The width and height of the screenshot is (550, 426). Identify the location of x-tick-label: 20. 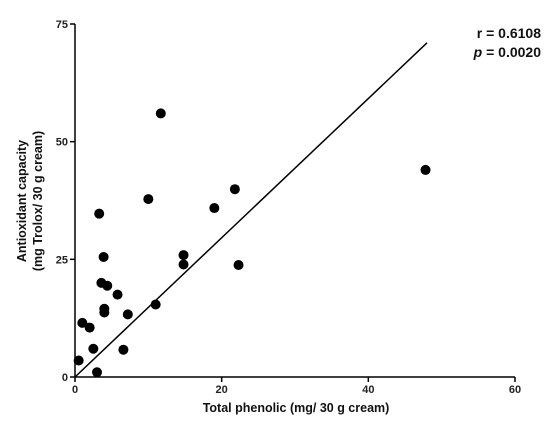
(222, 390).